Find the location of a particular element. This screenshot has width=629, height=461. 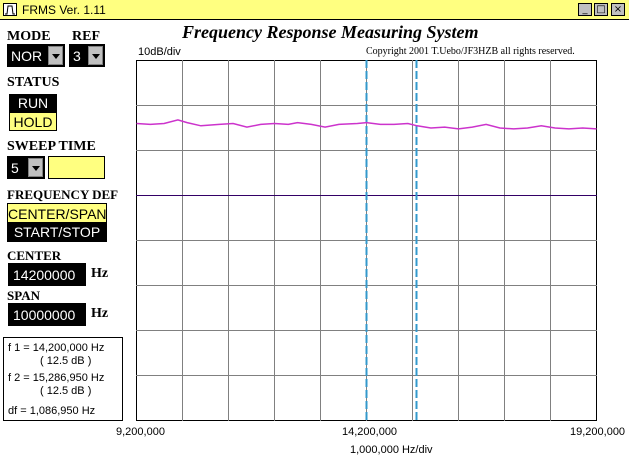

marker-lines is located at coordinates (391, 240).